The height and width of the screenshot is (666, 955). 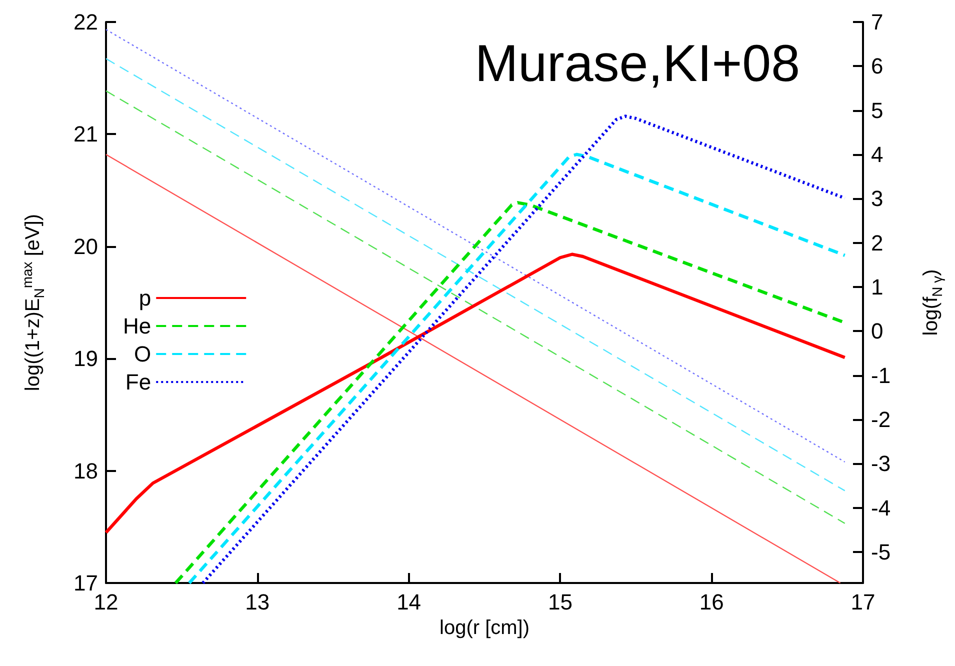 What do you see at coordinates (877, 110) in the screenshot?
I see `y2-tick-label: 5` at bounding box center [877, 110].